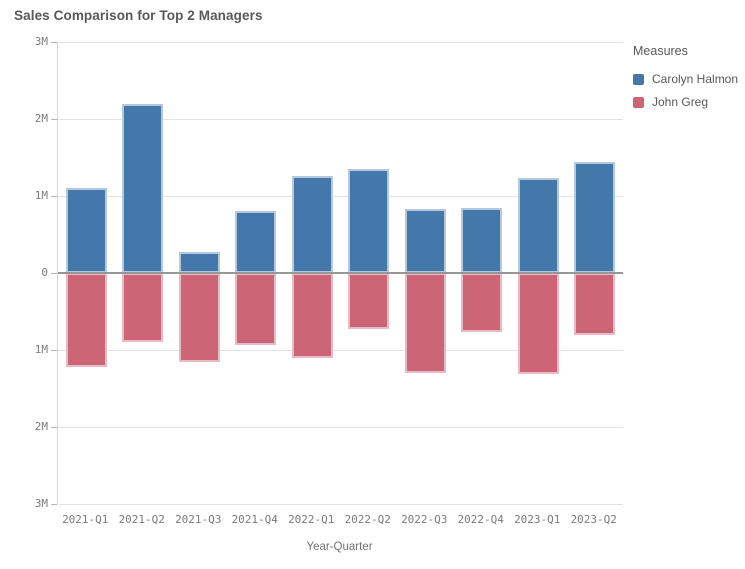 This screenshot has width=745, height=569. Describe the element at coordinates (482, 240) in the screenshot. I see `bar-carolyn-halmon-2022-Q4` at that location.